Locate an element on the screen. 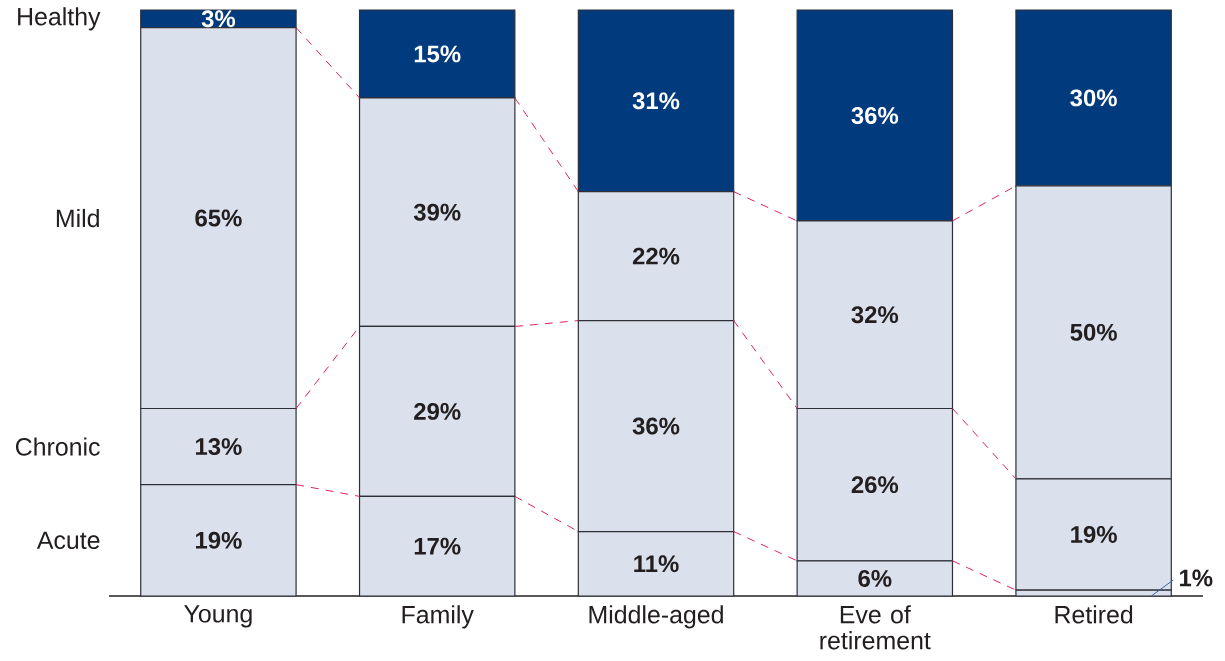 The width and height of the screenshot is (1225, 661). x-tick-label: Middle-aged is located at coordinates (656, 617).